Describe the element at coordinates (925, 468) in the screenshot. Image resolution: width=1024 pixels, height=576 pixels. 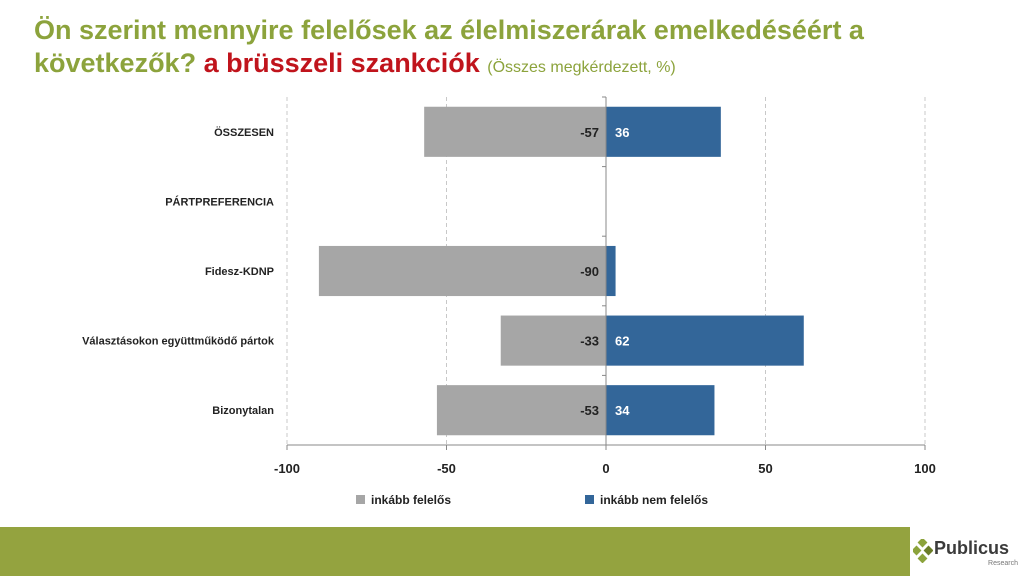
I see `x-tick-label: 100` at that location.